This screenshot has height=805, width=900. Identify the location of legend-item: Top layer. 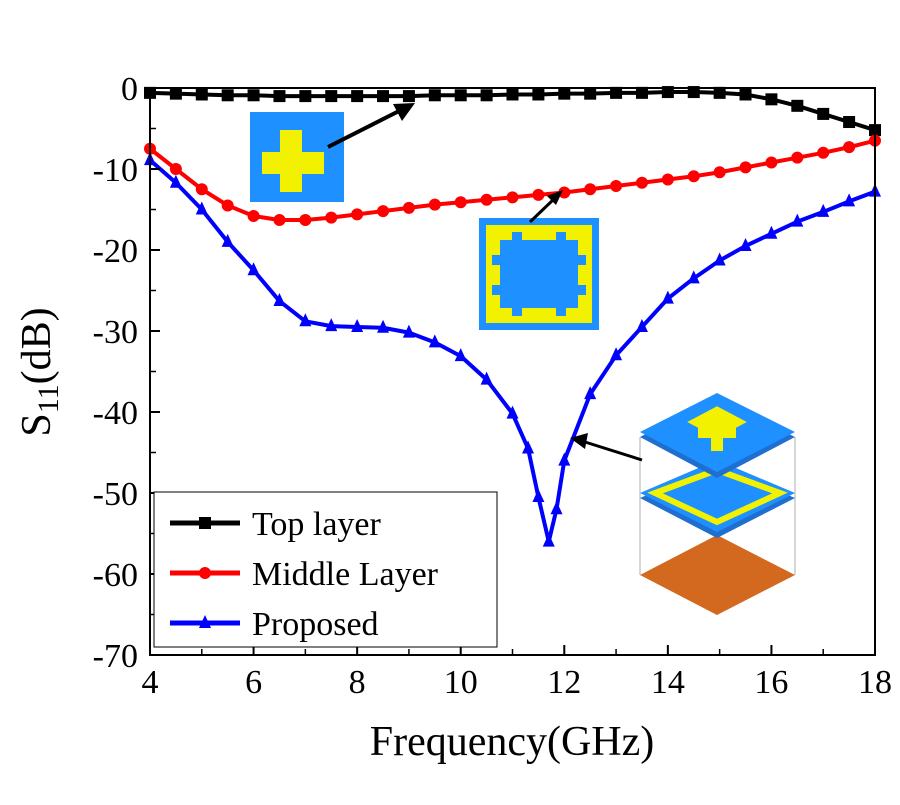
(276, 524).